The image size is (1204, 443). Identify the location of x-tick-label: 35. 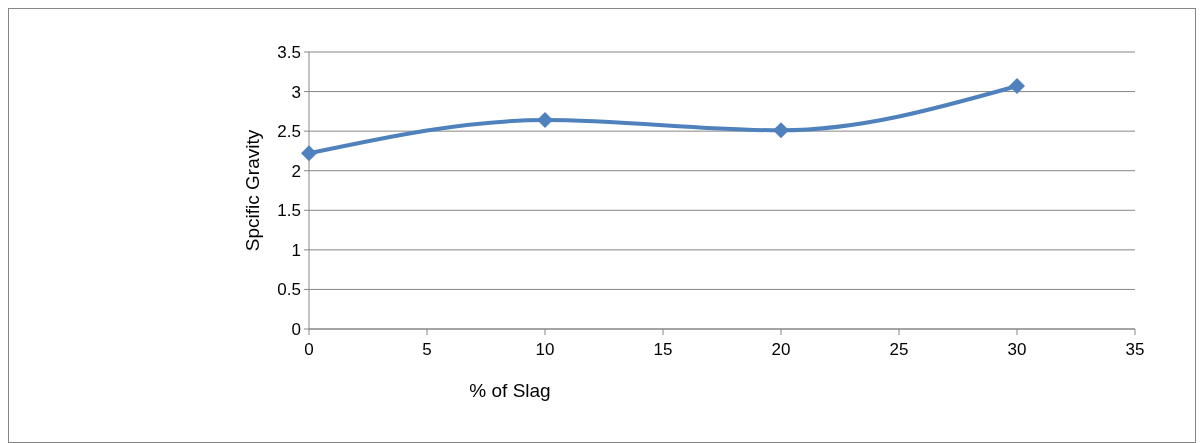
(1135, 349).